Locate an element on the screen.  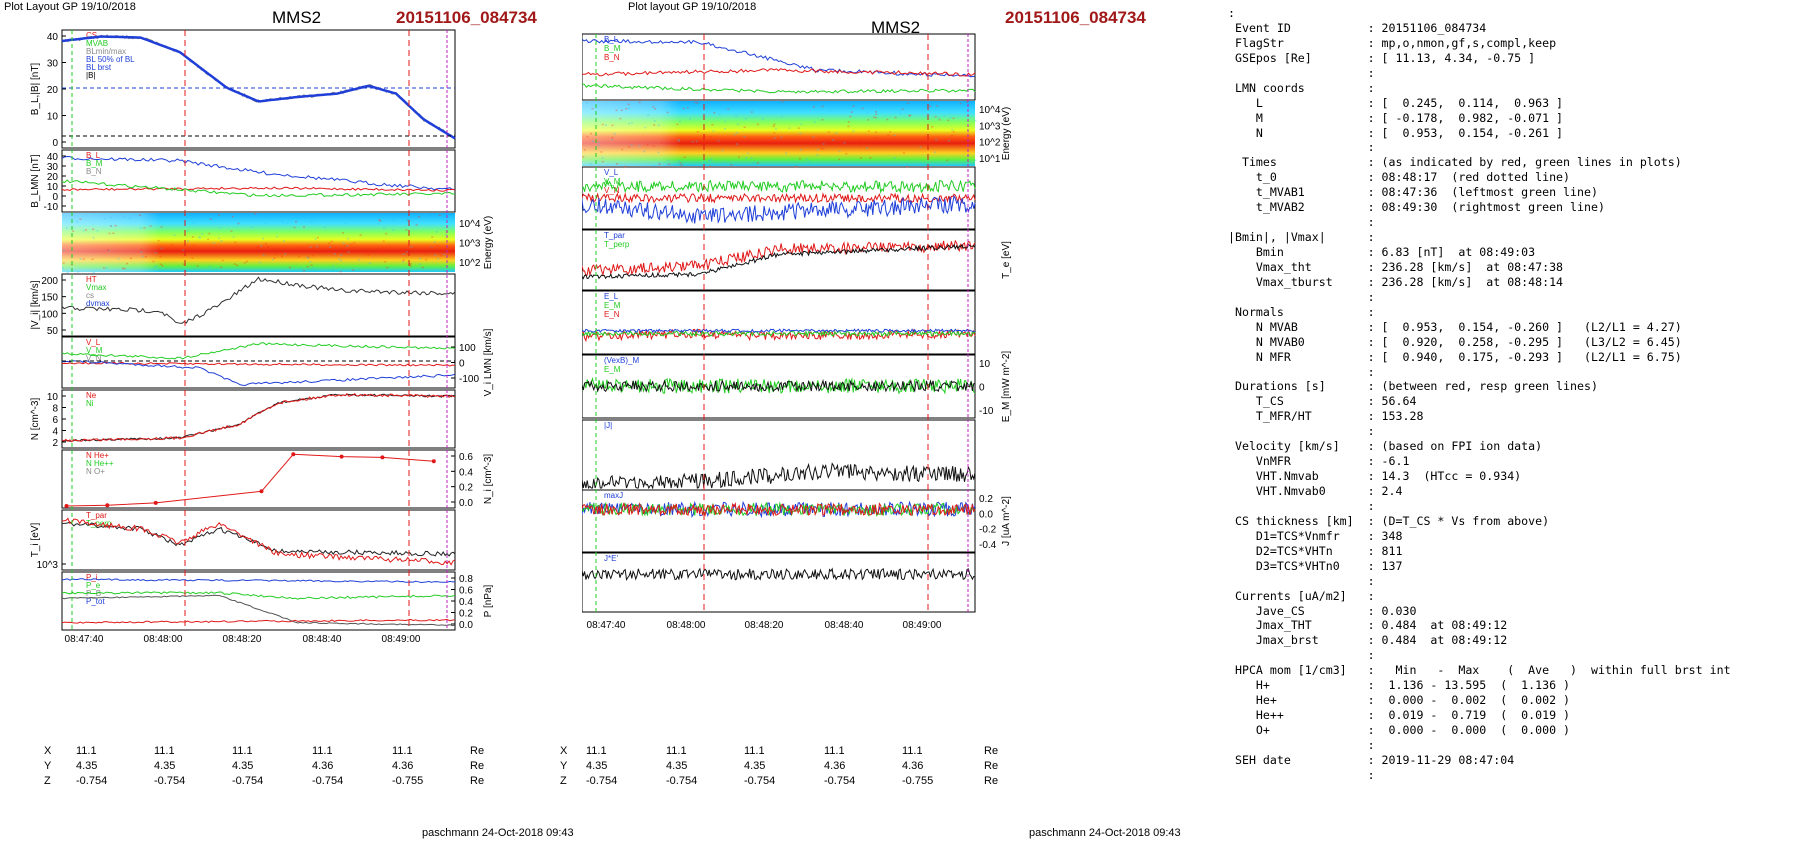
middle-legend-item: V_M is located at coordinates (612, 181).